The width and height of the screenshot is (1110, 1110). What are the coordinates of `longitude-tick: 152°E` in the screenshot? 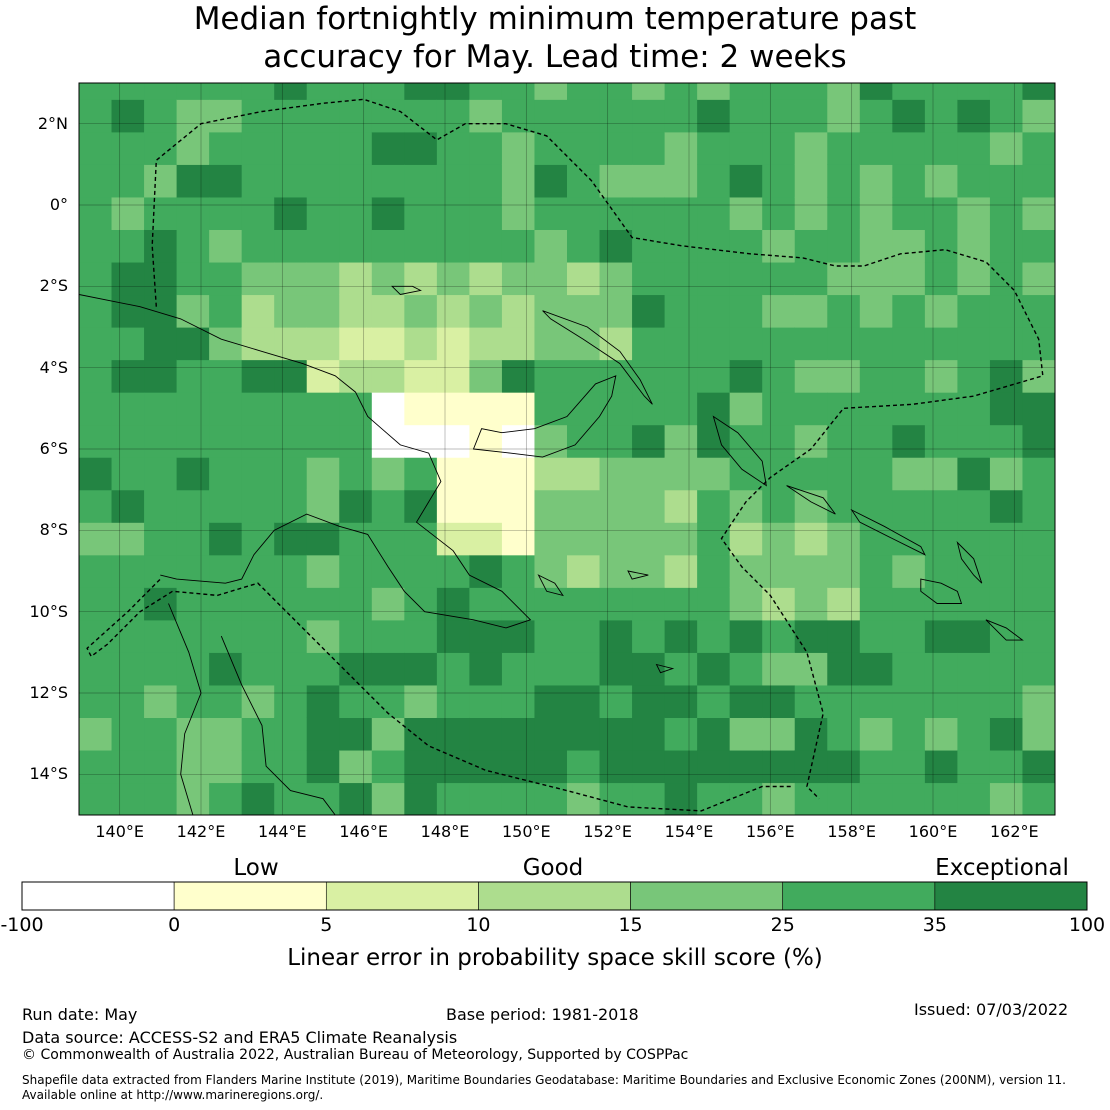 It's located at (607, 831).